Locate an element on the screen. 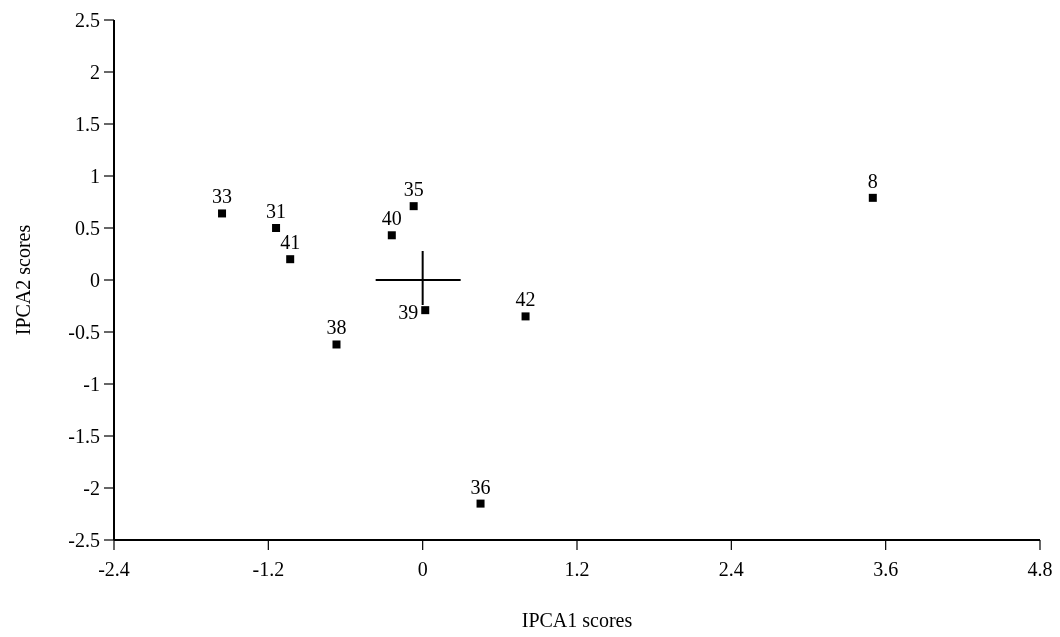  annotation: 40 is located at coordinates (391, 218).